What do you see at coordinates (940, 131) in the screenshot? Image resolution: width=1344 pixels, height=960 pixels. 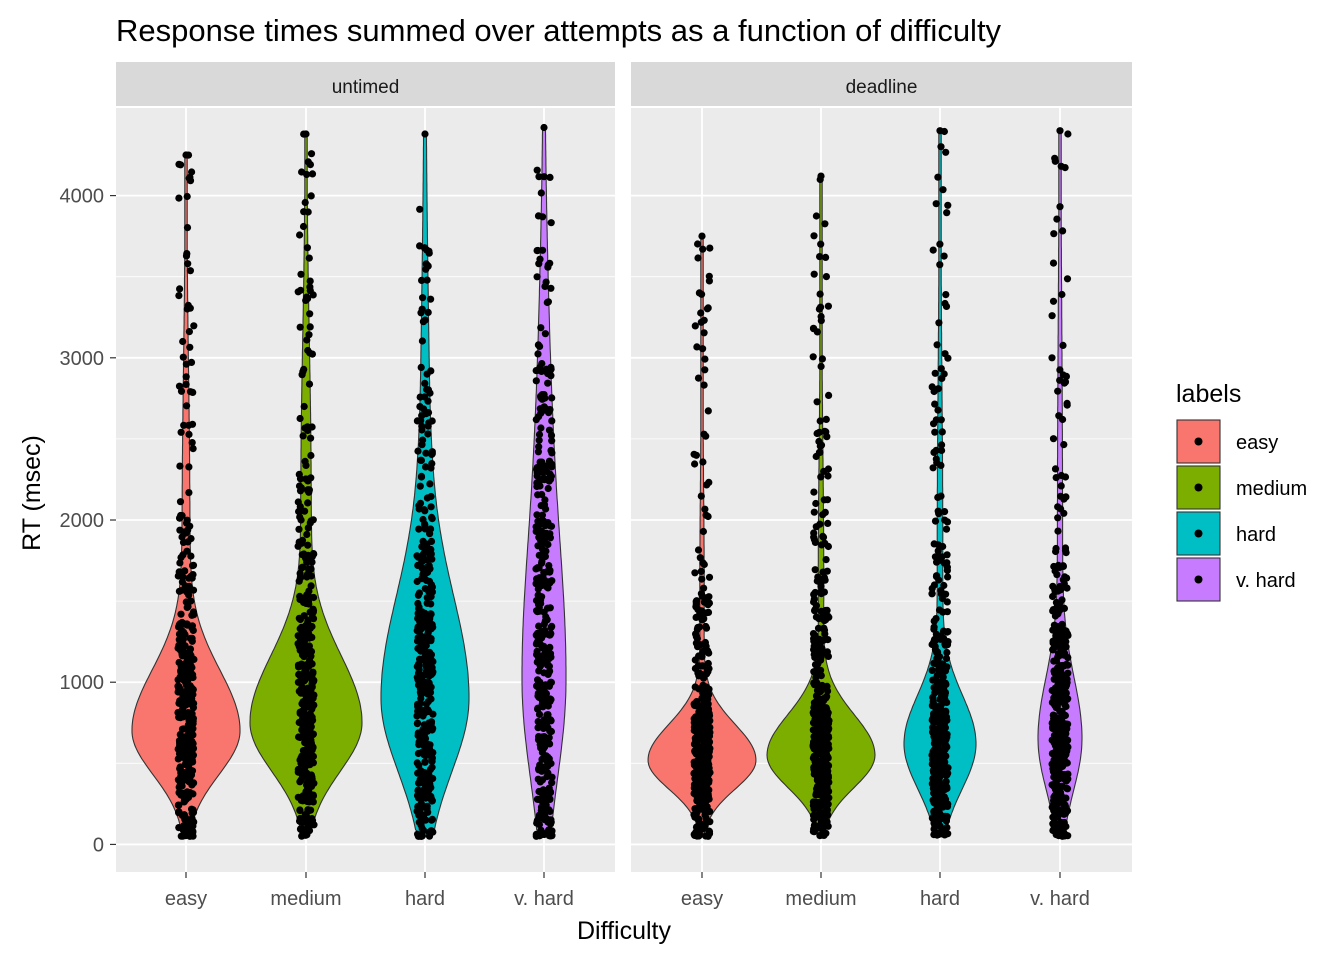 I see `data-point-max` at bounding box center [940, 131].